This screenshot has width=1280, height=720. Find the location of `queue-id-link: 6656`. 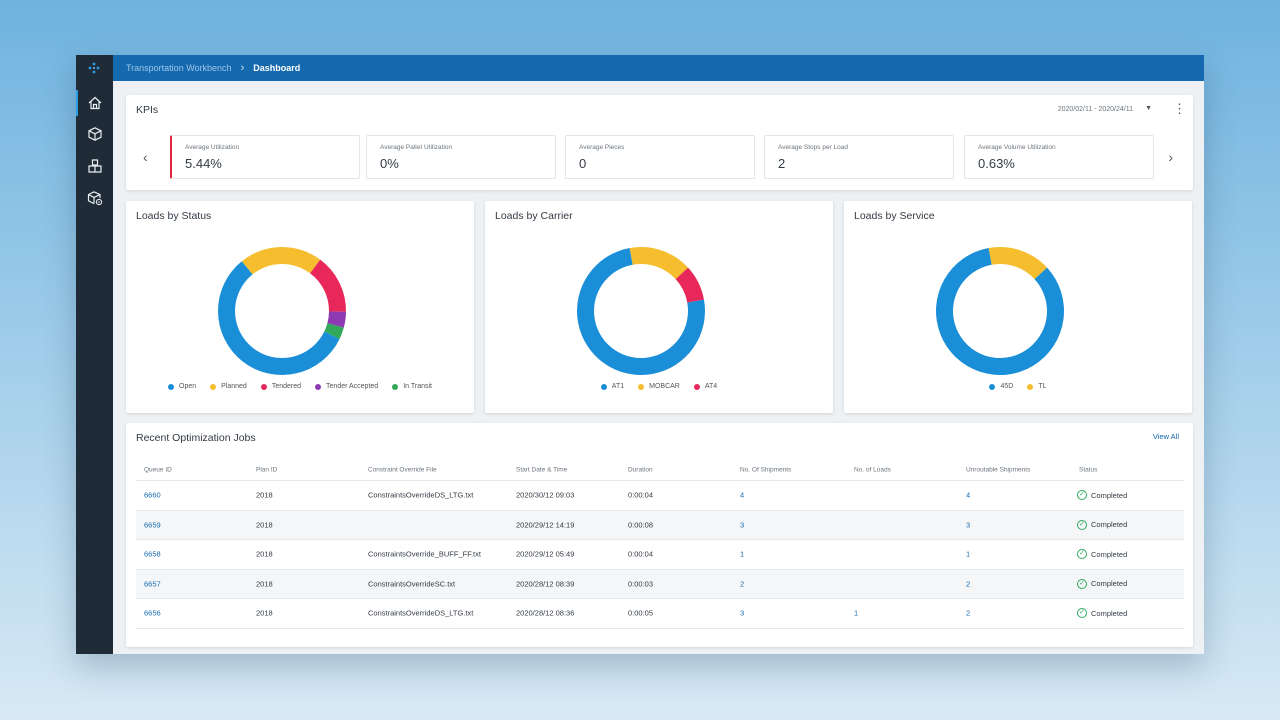

queue-id-link: 6656 is located at coordinates (152, 613).